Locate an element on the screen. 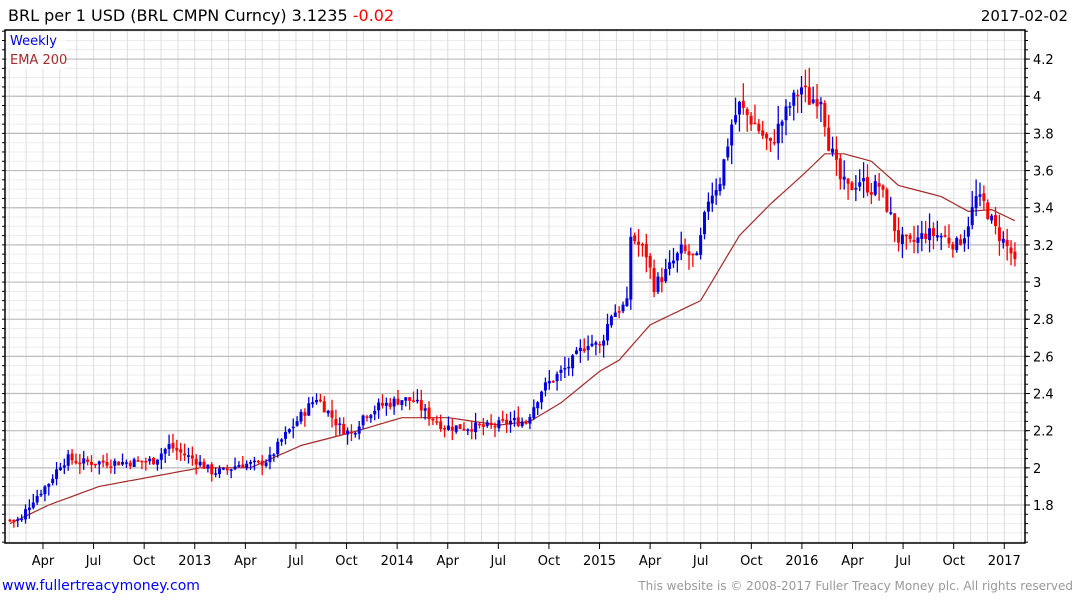 The image size is (1075, 600). y-tick-label: 3 is located at coordinates (1037, 283).